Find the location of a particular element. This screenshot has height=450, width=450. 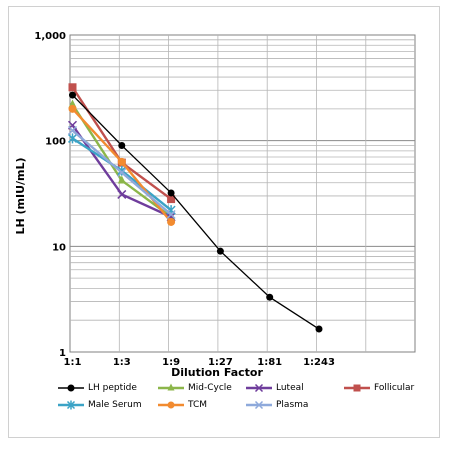

legend-label: Follicular is located at coordinates (394, 388).